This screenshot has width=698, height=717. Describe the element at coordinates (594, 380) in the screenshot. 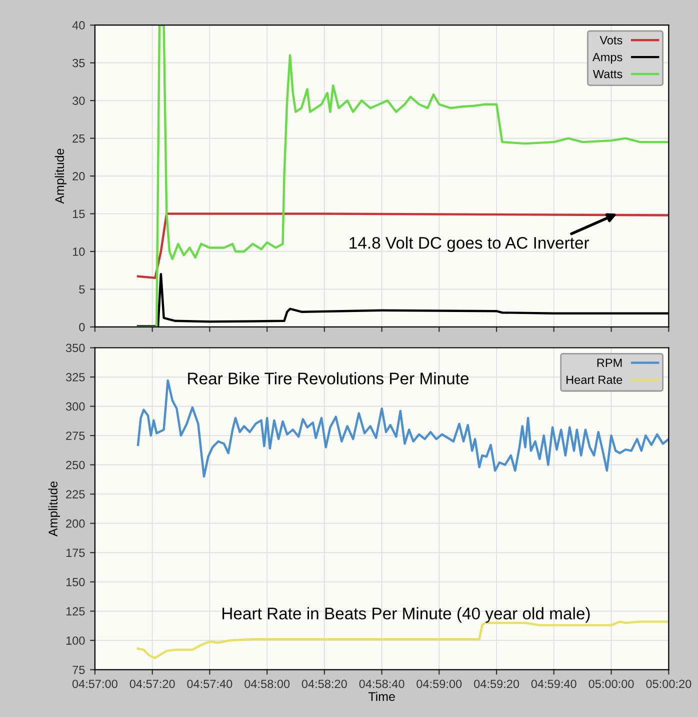

I see `legend-label: Heart Rate` at that location.